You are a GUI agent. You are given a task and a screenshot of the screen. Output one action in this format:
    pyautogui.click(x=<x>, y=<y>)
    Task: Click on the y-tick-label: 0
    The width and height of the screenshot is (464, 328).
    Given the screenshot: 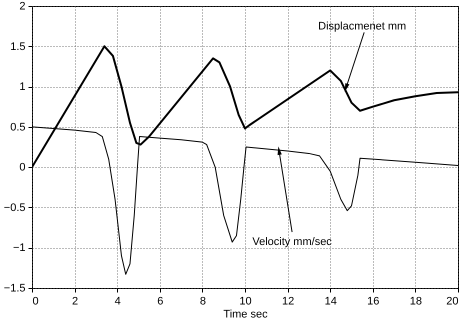 What is the action you would take?
    pyautogui.click(x=22, y=168)
    